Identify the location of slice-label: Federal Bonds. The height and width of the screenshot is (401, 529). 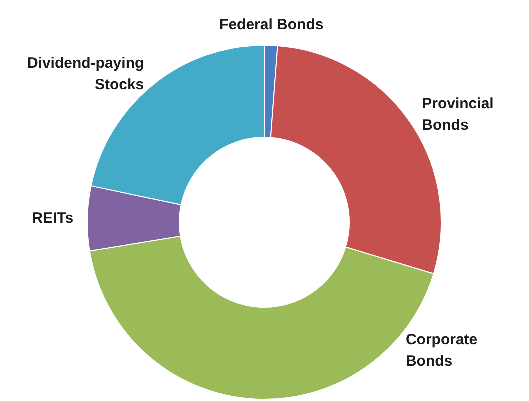
(272, 25).